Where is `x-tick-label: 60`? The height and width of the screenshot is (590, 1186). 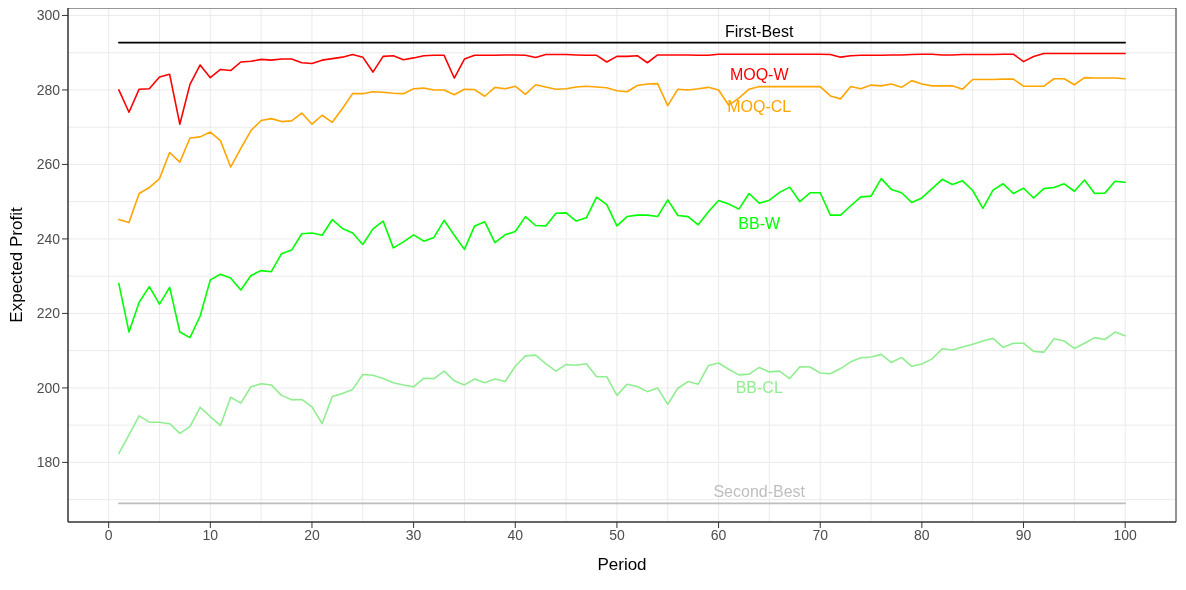 x-tick-label: 60 is located at coordinates (718, 534).